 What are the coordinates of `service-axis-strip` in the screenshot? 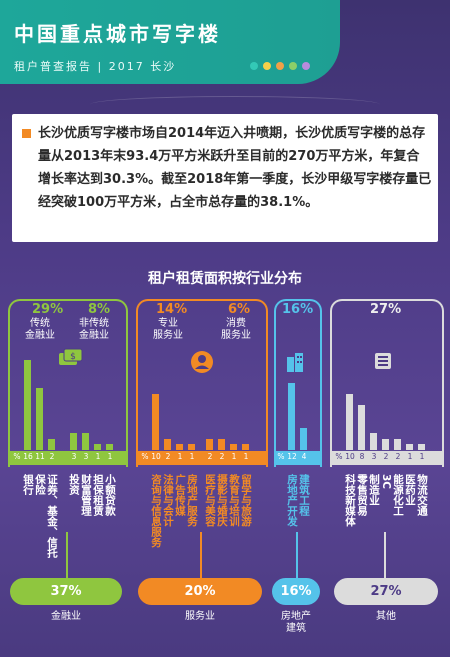 It's located at (202, 458).